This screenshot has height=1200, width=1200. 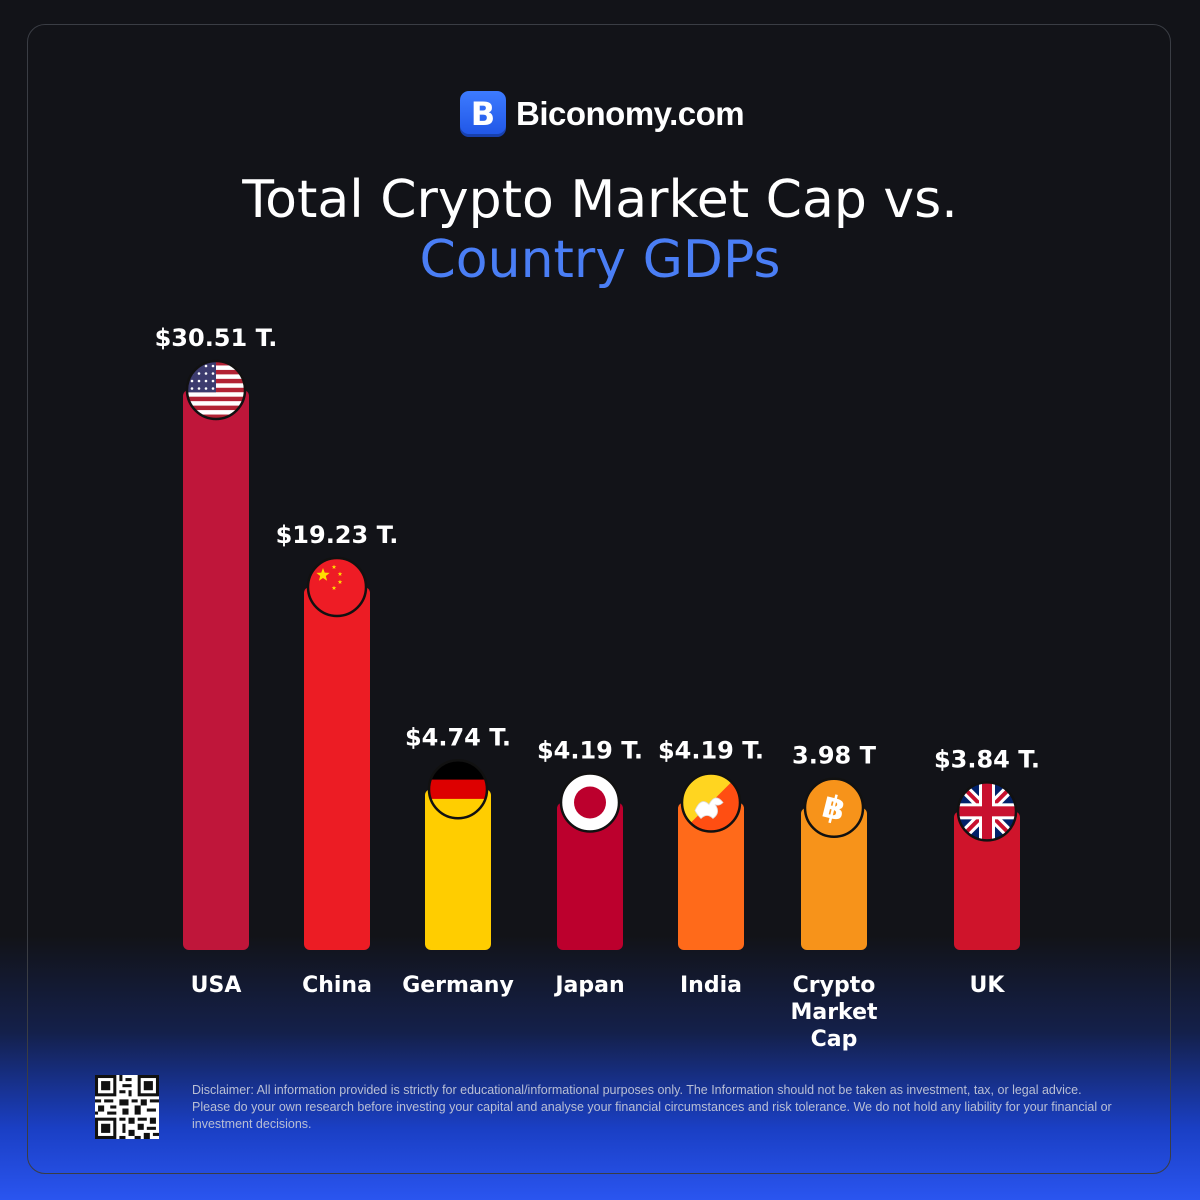 What do you see at coordinates (711, 802) in the screenshot?
I see `bhutan-flag-icon` at bounding box center [711, 802].